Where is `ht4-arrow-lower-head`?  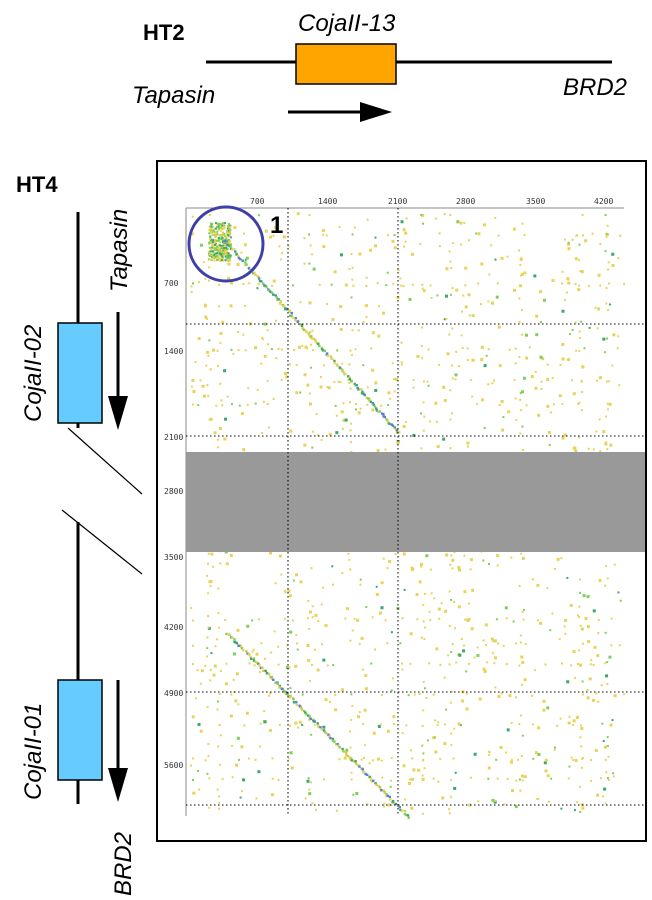 ht4-arrow-lower-head is located at coordinates (118, 785).